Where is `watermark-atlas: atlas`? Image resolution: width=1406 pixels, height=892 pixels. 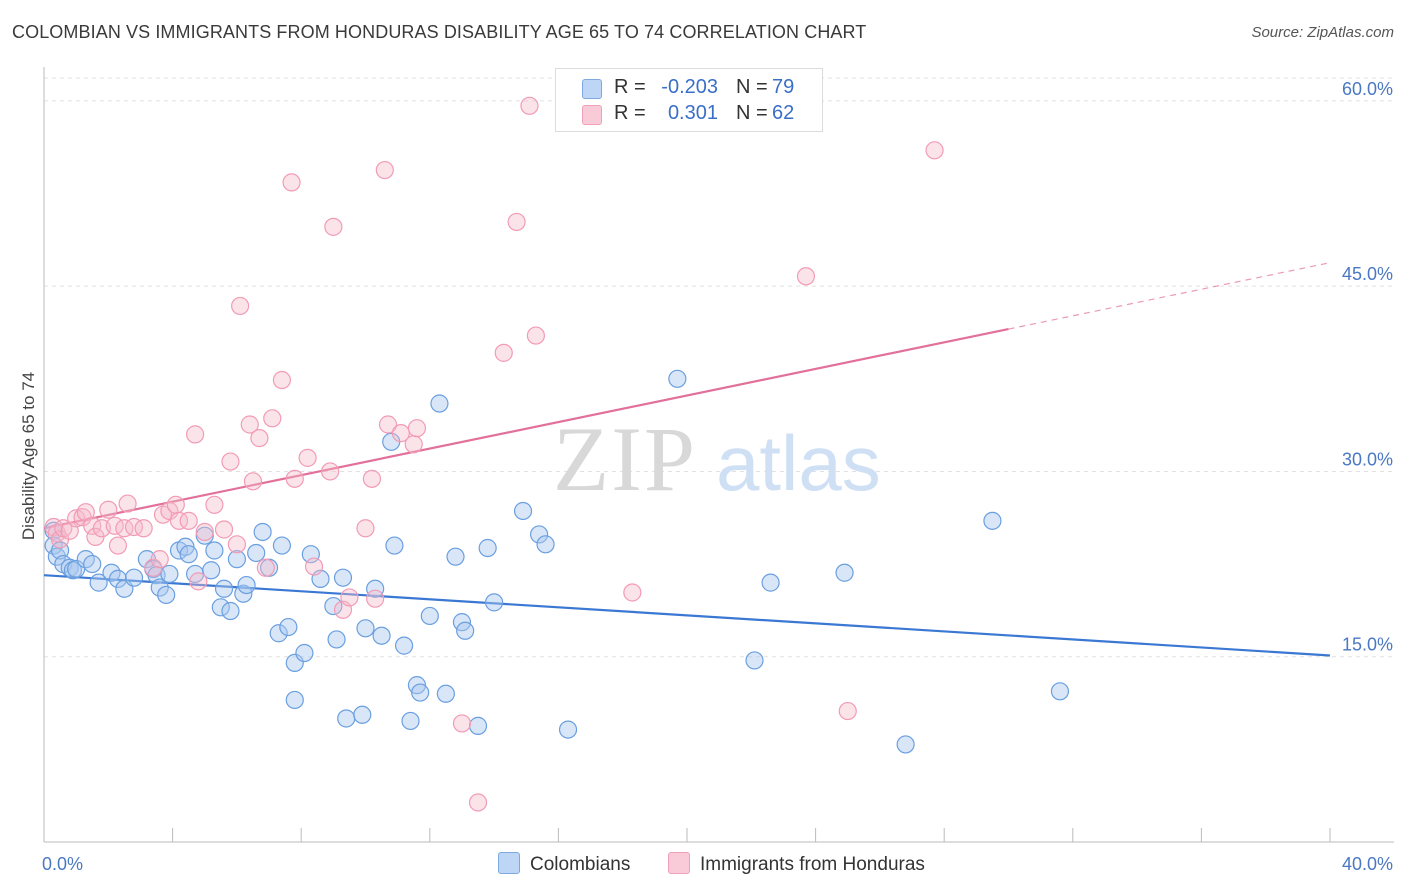
watermark-atlas: atlas is located at coordinates (798, 463).